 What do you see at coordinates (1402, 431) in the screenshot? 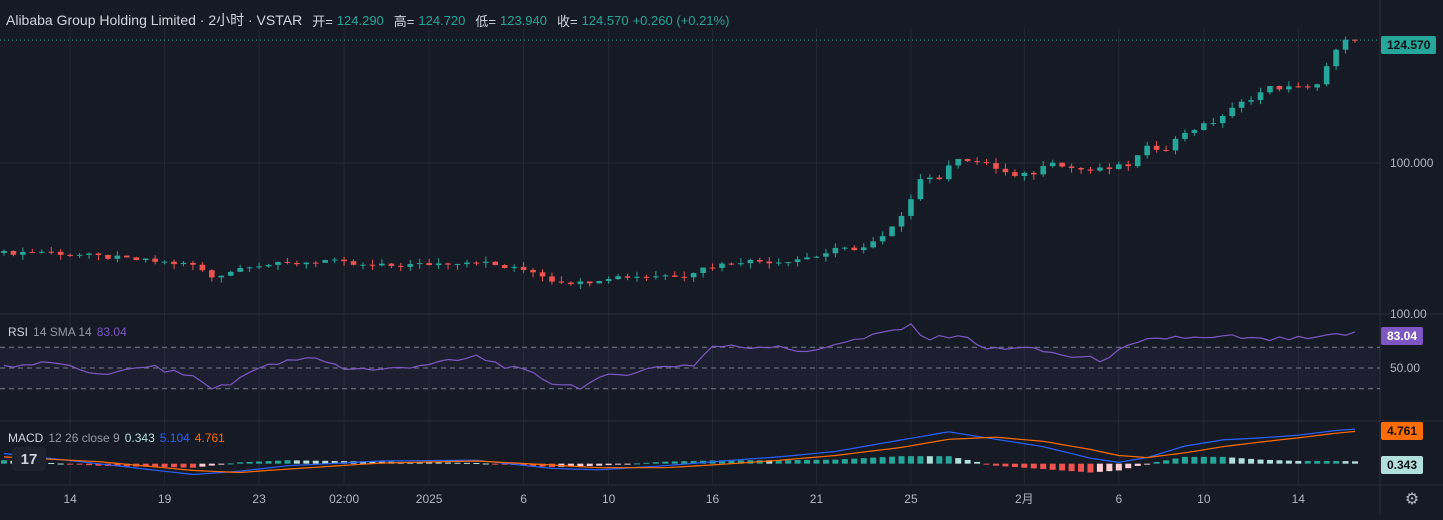
I see `macd-signal-tag: 4.761` at bounding box center [1402, 431].